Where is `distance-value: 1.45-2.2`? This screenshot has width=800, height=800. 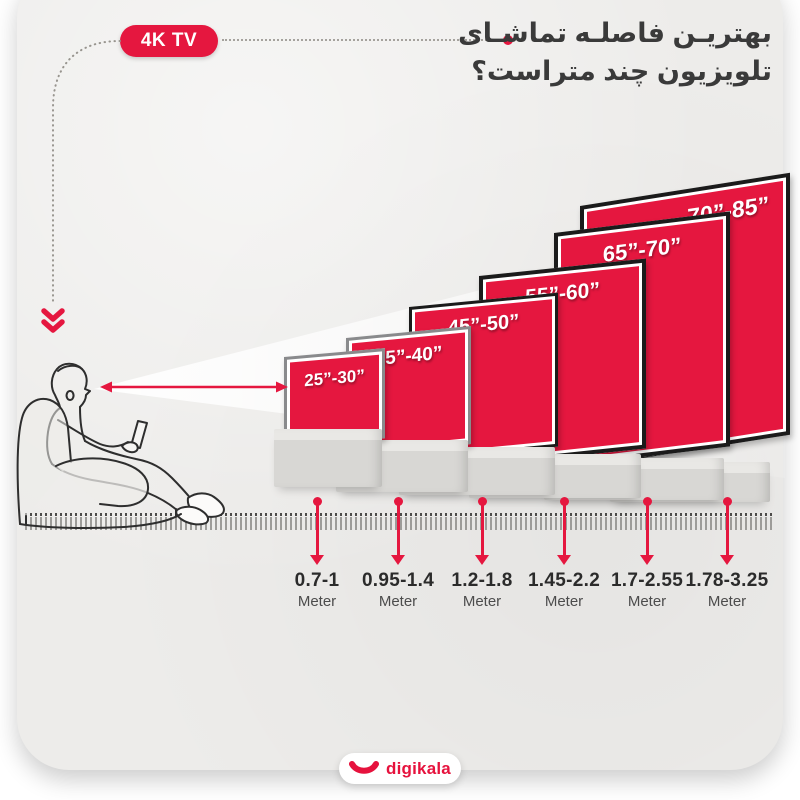
distance-value: 1.45-2.2 is located at coordinates (564, 580).